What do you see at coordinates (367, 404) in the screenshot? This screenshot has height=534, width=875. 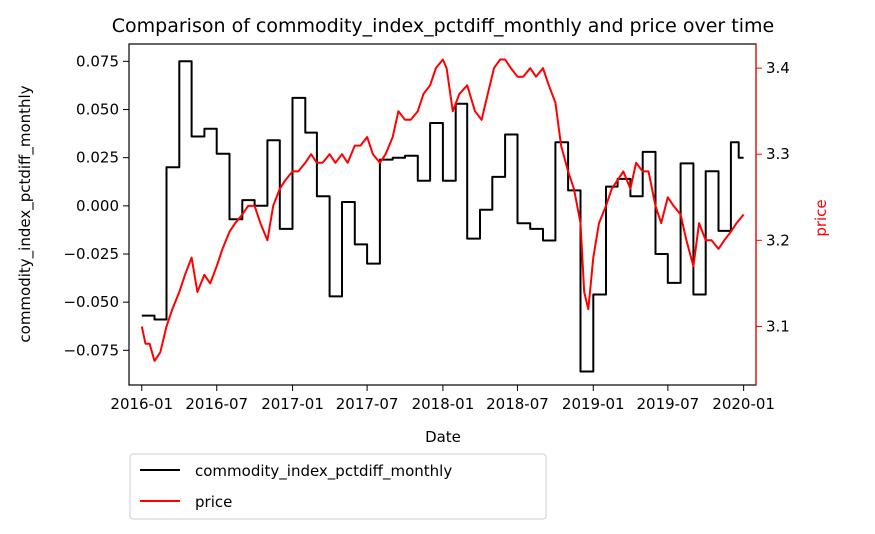 I see `x-tick-label: 2017-07` at bounding box center [367, 404].